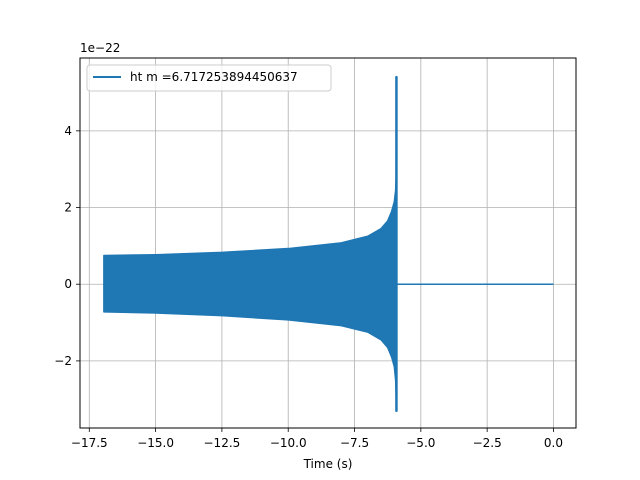 The width and height of the screenshot is (640, 480). Describe the element at coordinates (68, 284) in the screenshot. I see `y-tick-label: 0` at that location.